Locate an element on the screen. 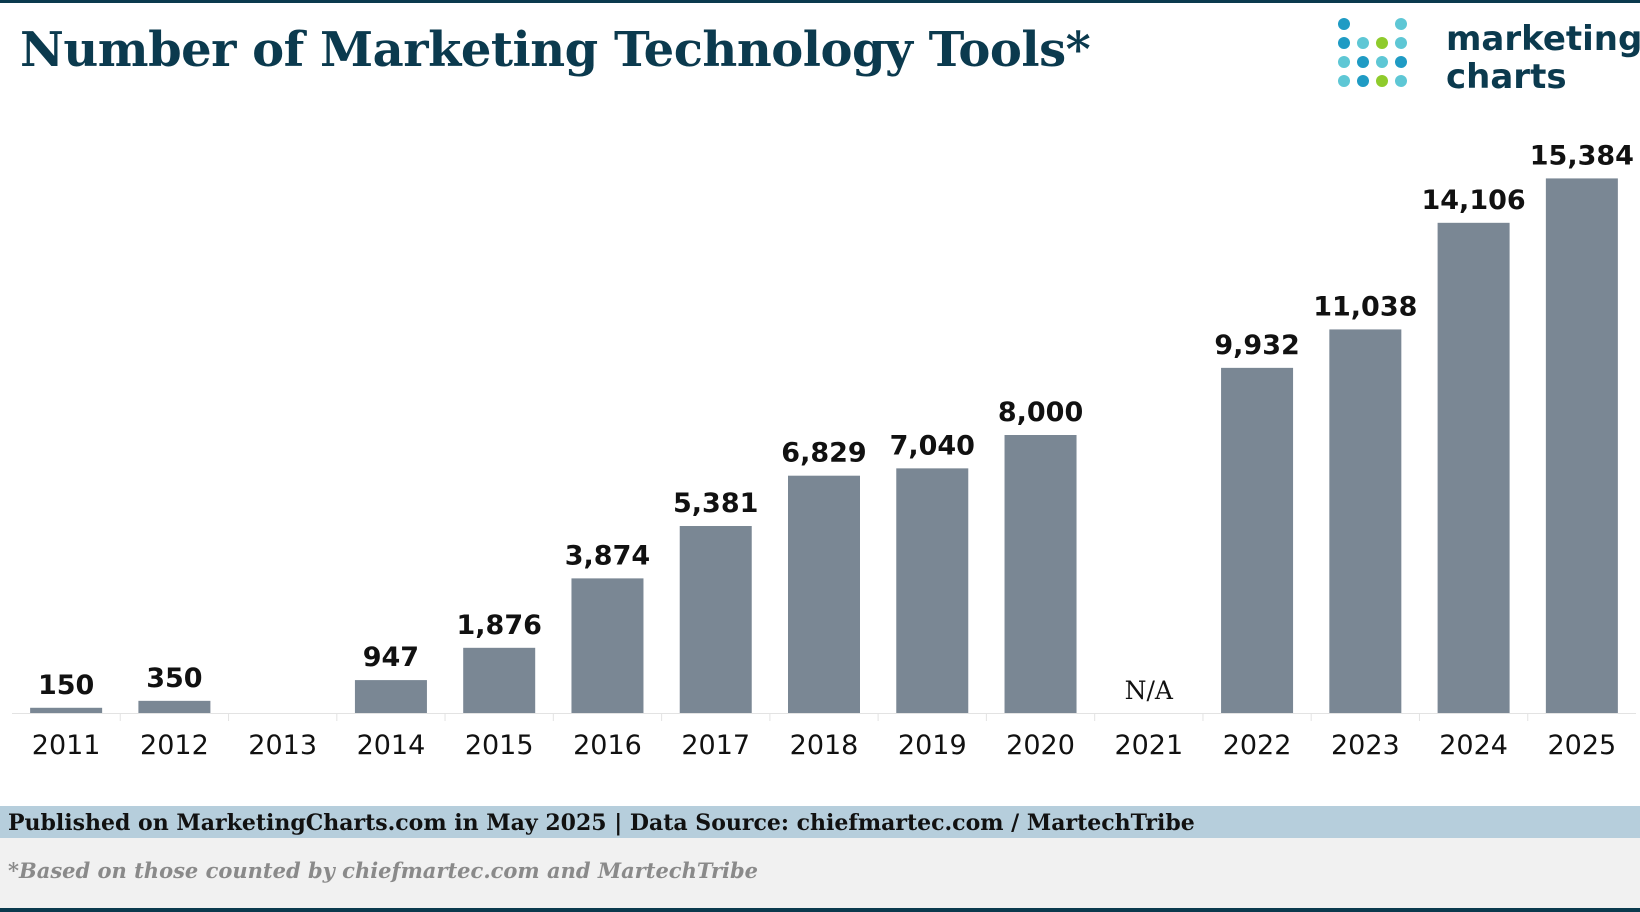 The height and width of the screenshot is (912, 1640). logo-dots-icon is located at coordinates (1372, 52).